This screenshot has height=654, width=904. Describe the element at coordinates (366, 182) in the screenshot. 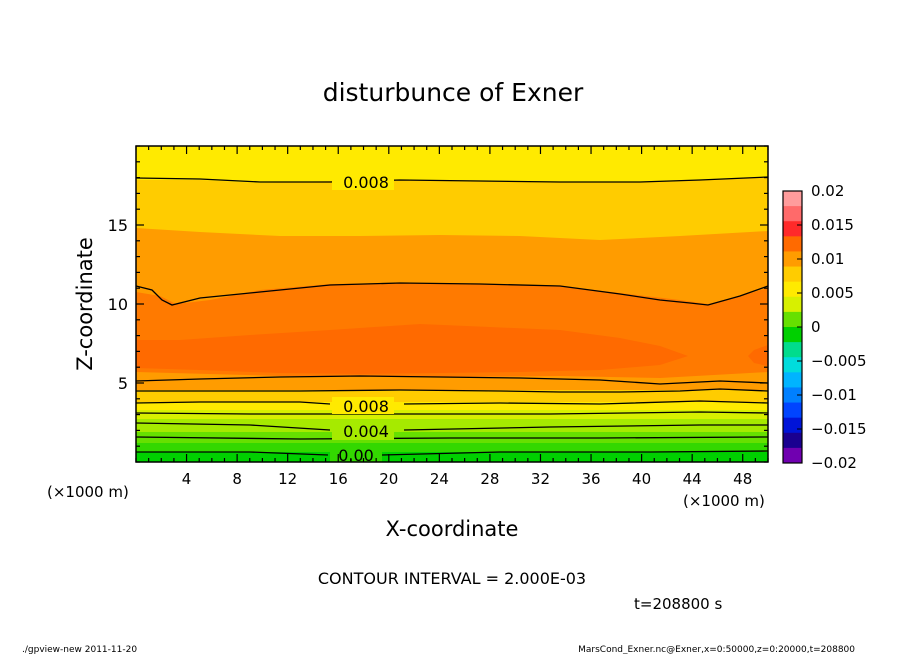

I see `contour-label-0.008-top: 0.008` at that location.